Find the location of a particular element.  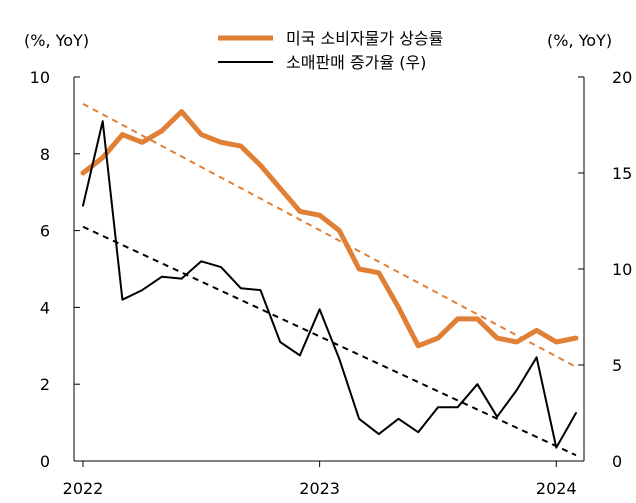

left-tick-label: 4 is located at coordinates (45, 307).